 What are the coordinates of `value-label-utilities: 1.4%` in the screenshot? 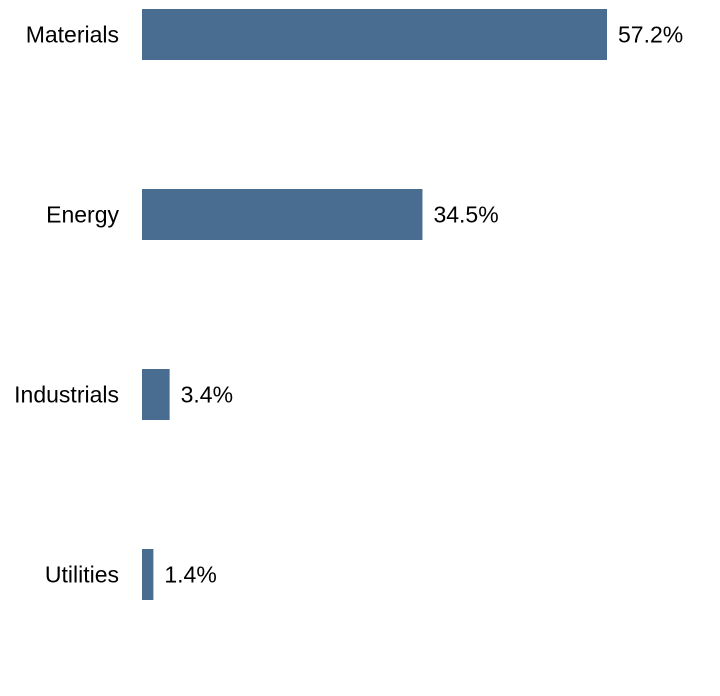 It's located at (190, 575).